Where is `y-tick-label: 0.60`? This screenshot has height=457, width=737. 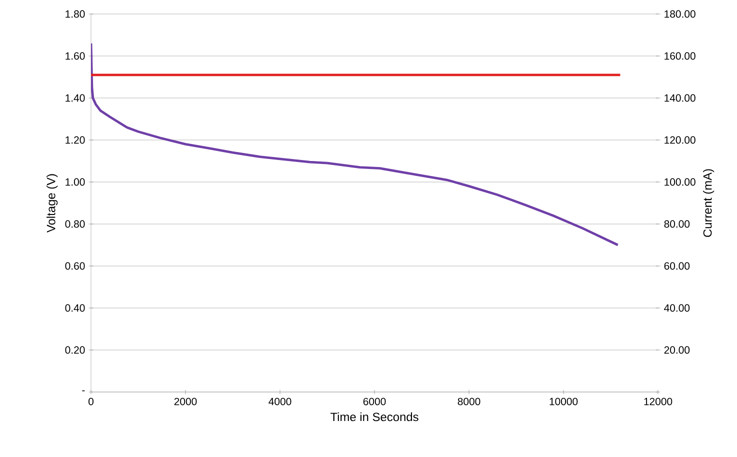 y-tick-label: 0.60 is located at coordinates (75, 266).